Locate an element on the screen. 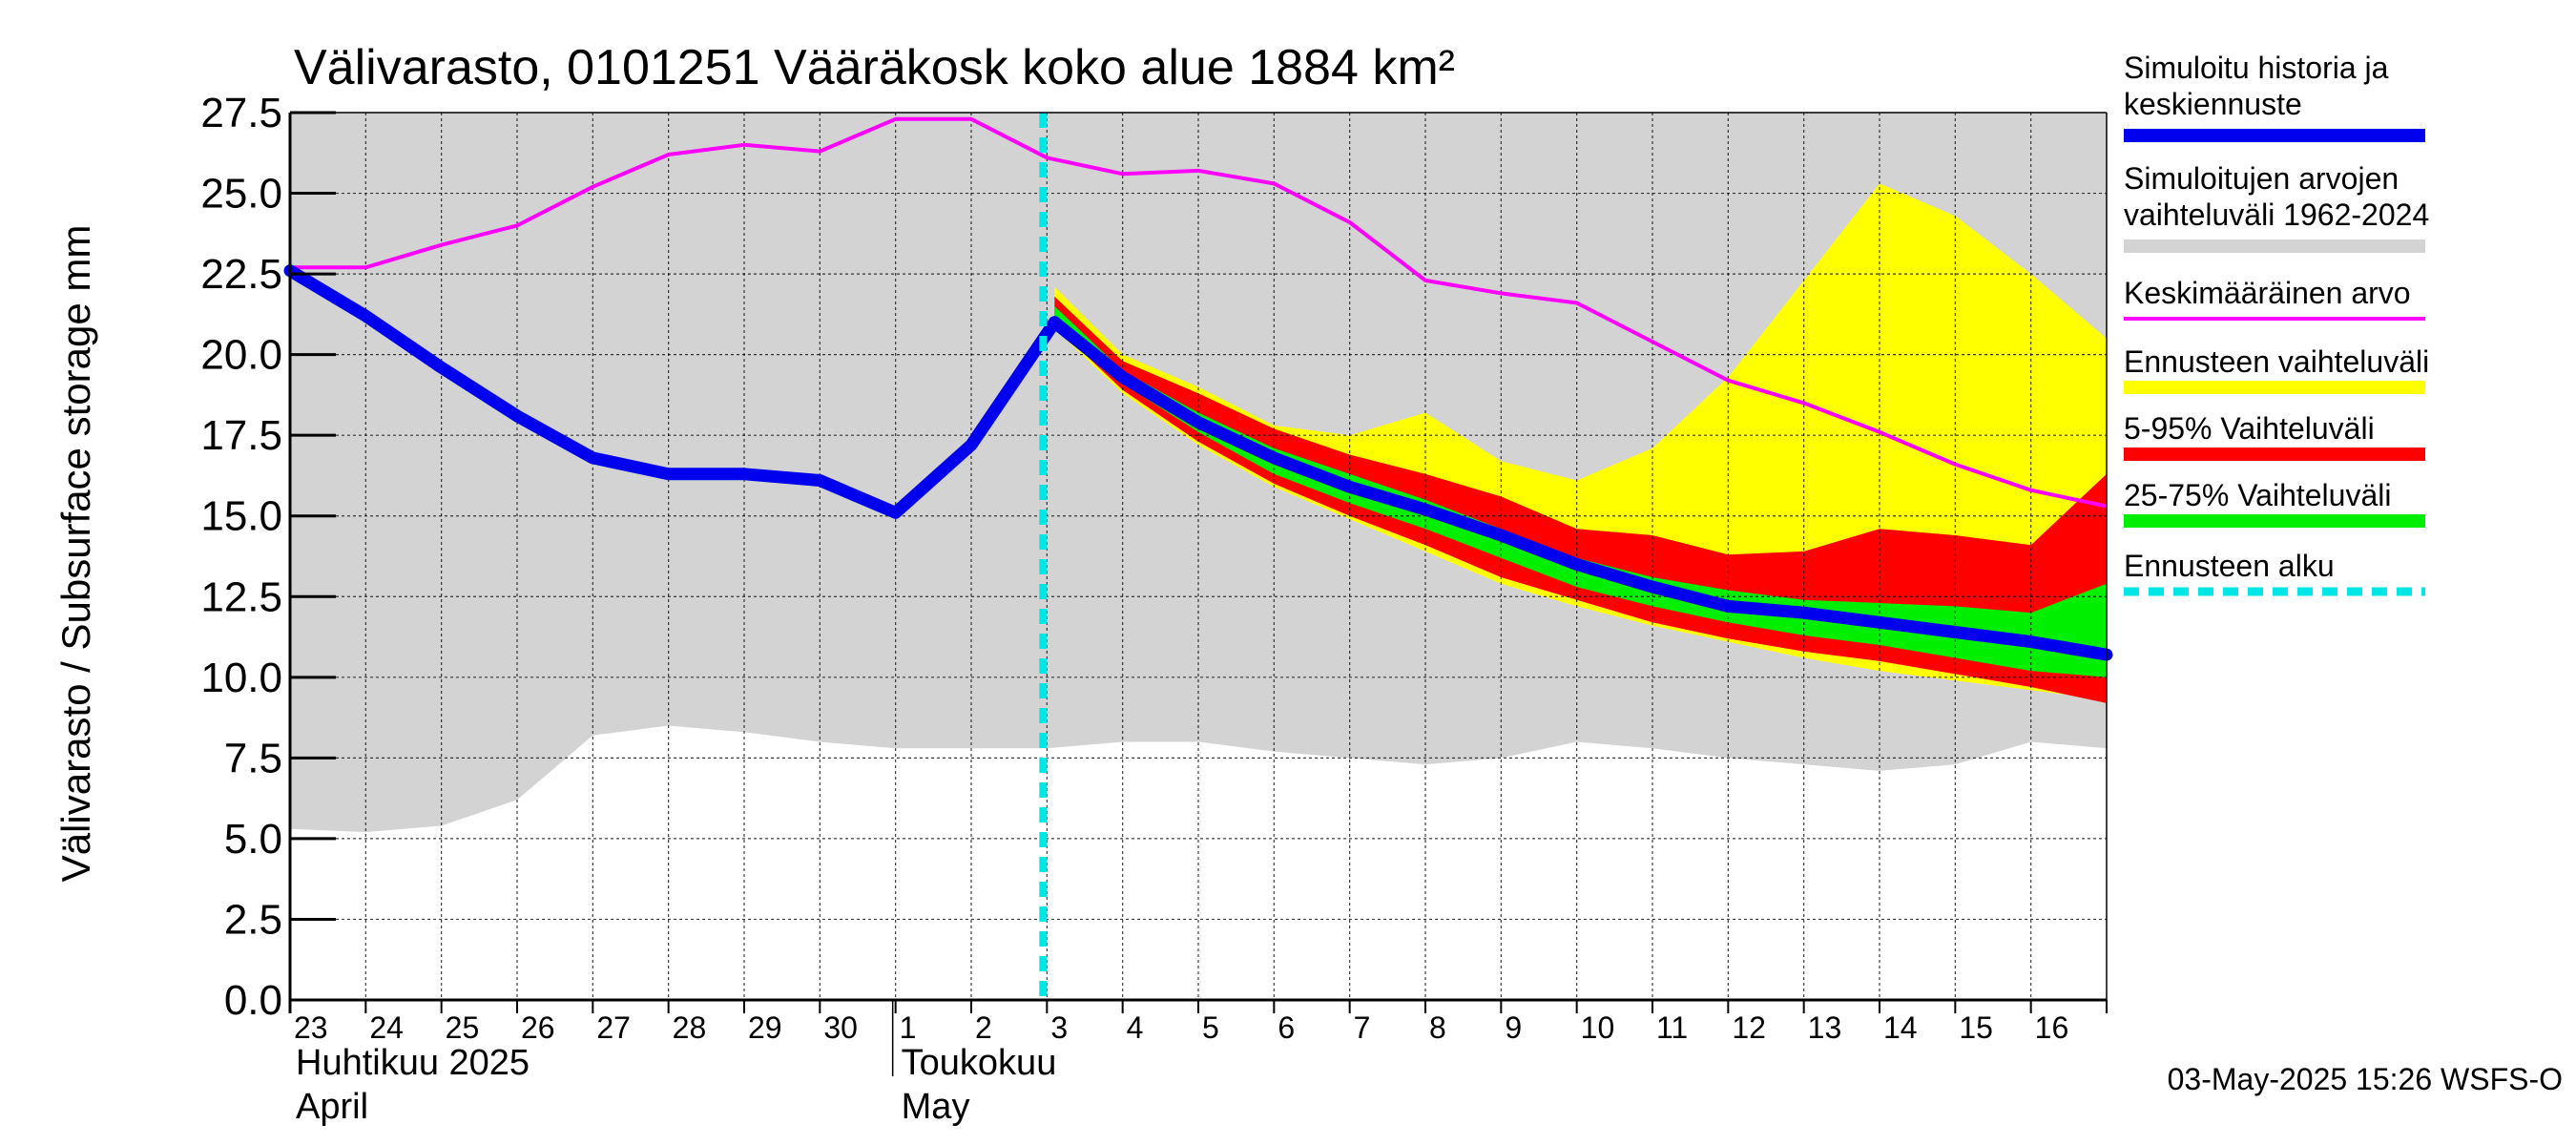  legend-label-forecast_start: Ennusteen alku is located at coordinates (2229, 566).